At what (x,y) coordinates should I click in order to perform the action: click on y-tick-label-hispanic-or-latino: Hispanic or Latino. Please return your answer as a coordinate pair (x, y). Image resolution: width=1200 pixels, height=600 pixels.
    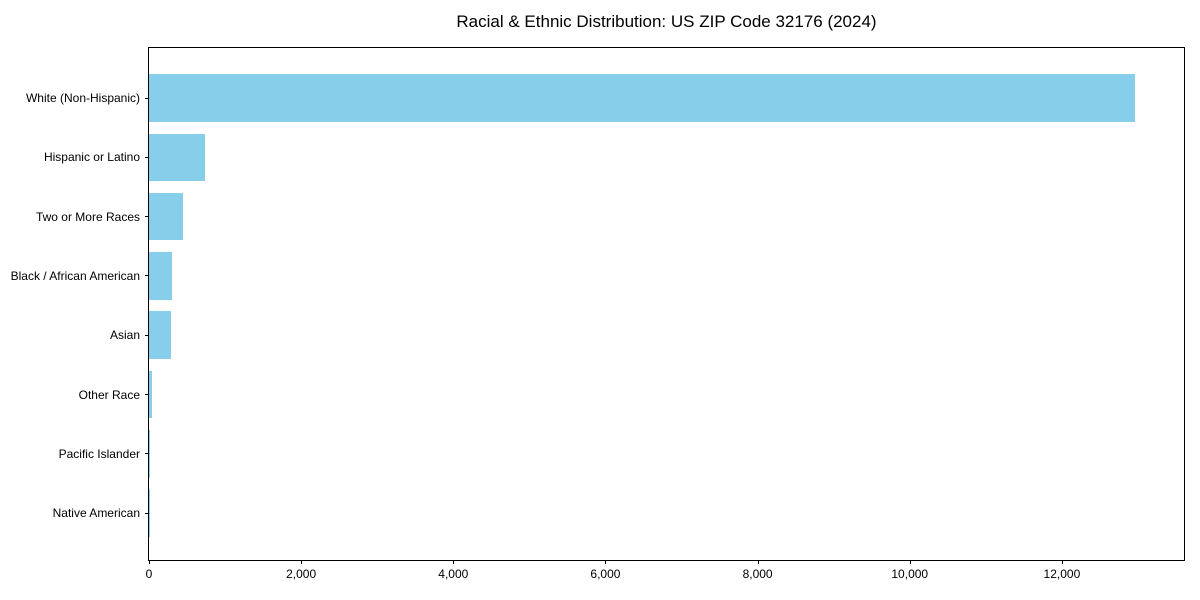
    Looking at the image, I should click on (91, 157).